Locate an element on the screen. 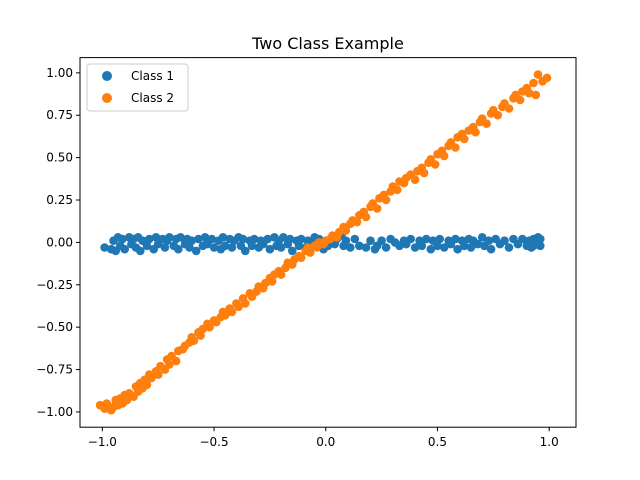 The image size is (640, 480). y-tick-label: 1.00 is located at coordinates (59, 73).